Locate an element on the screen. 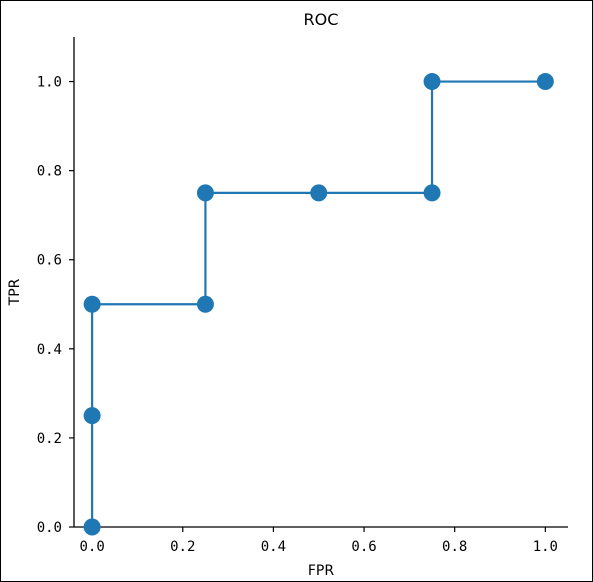 The width and height of the screenshot is (593, 582). y-tick-label: 0.2 is located at coordinates (49, 439).